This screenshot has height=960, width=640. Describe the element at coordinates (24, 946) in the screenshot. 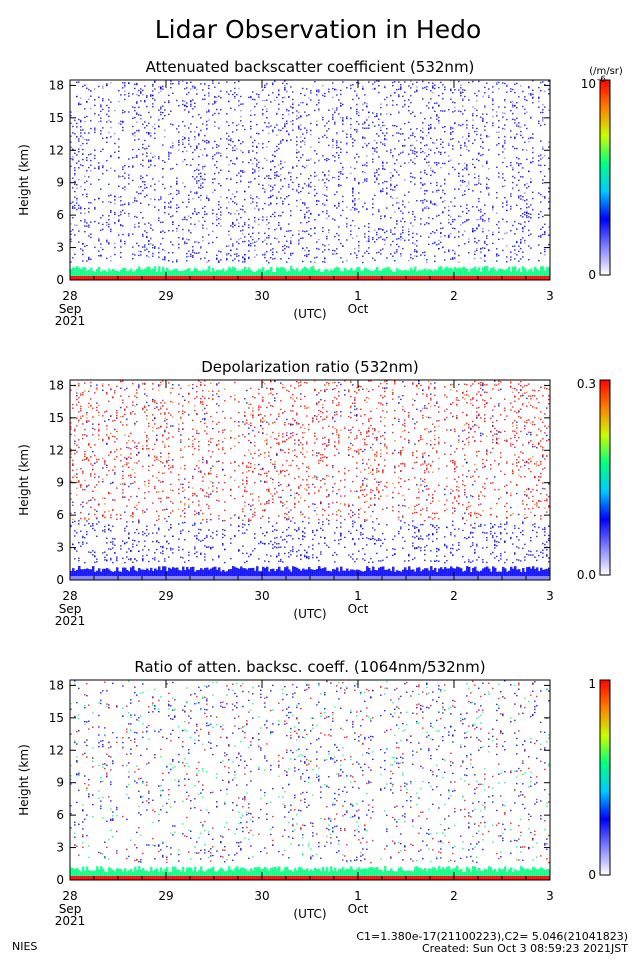

I see `footer-institution: NIES` at that location.